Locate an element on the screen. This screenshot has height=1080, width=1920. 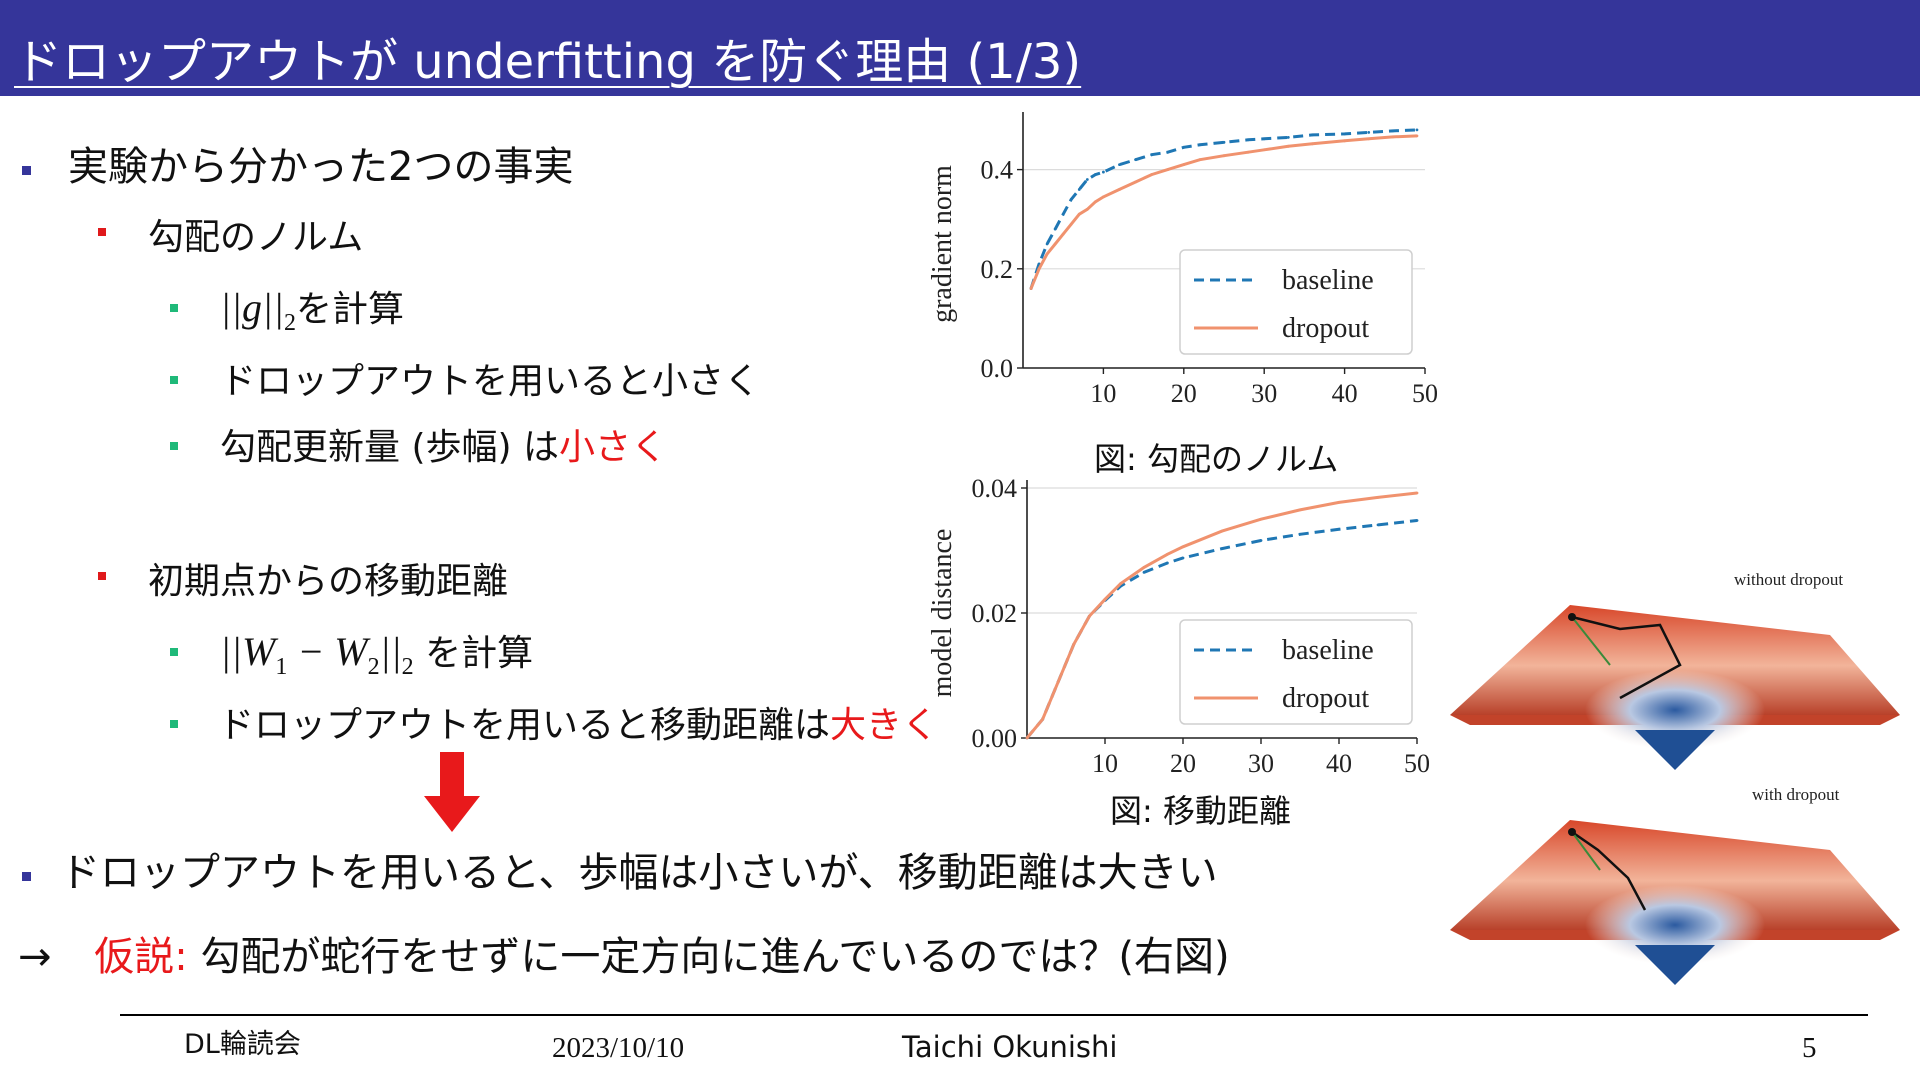
conclusion: ドロップアウトを用いると、歩幅は小さいが、移動距離は大きい is located at coordinates (639, 873).